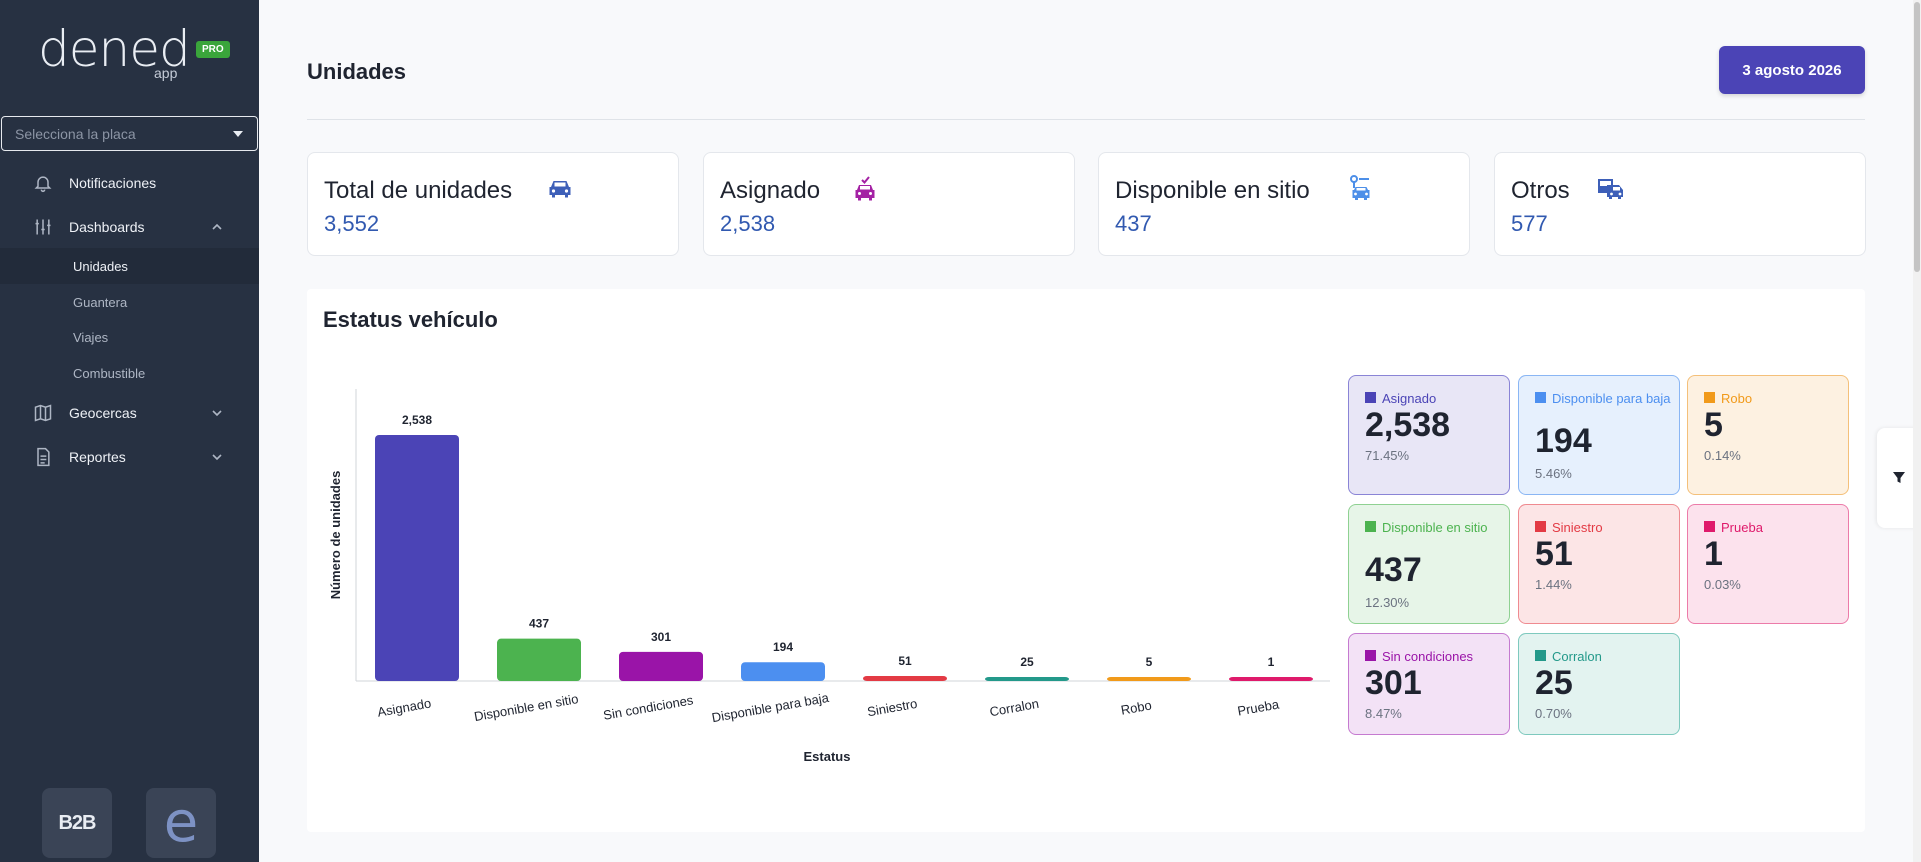 Image resolution: width=1921 pixels, height=862 pixels. Describe the element at coordinates (1599, 684) in the screenshot. I see `legend-card-corralon: Corralon 25 0.70%` at that location.